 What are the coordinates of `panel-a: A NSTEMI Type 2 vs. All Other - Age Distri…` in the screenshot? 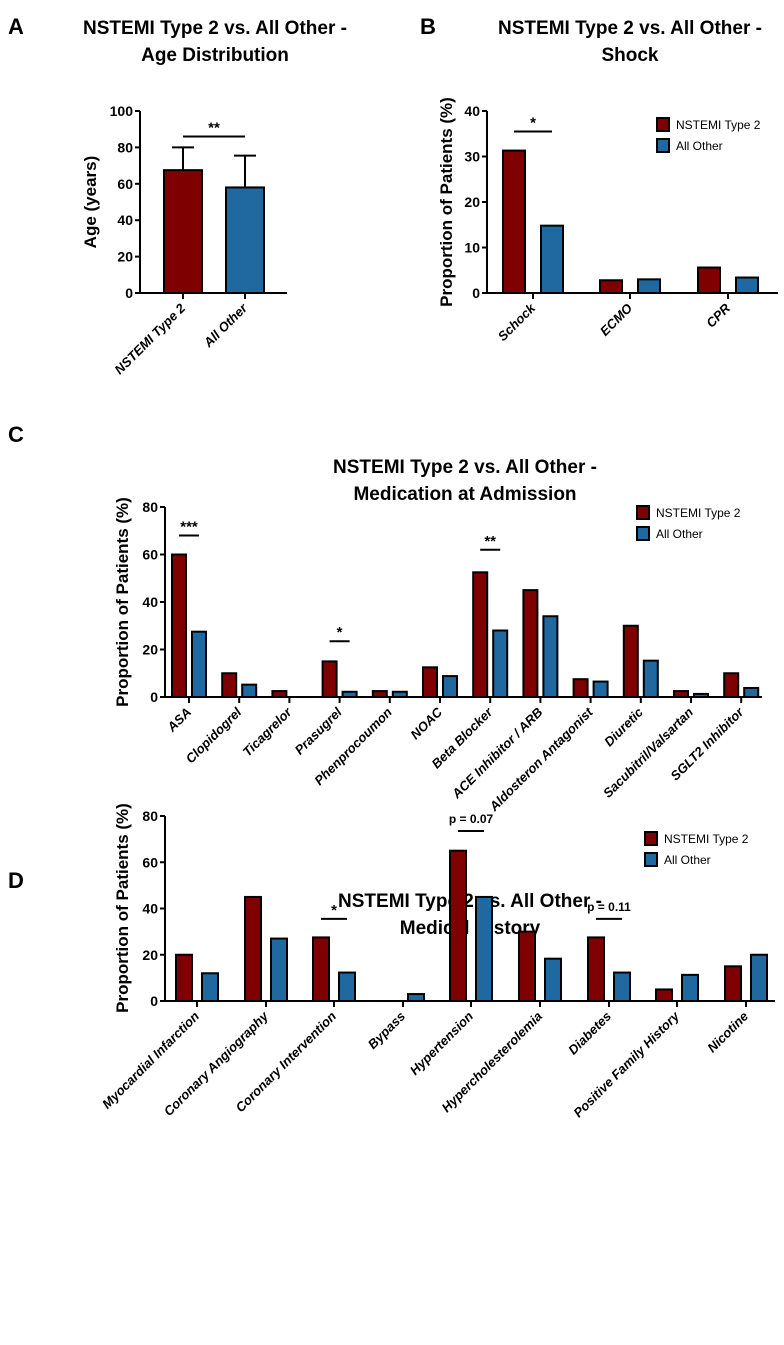 It's located at (177, 195).